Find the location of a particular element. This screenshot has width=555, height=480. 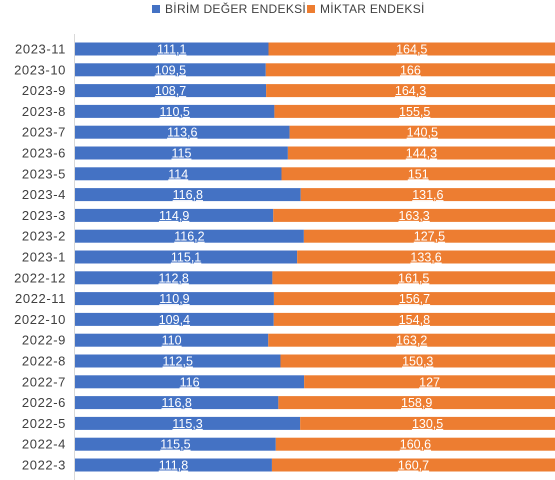

y-tick-label: 2023-5 is located at coordinates (44, 173).